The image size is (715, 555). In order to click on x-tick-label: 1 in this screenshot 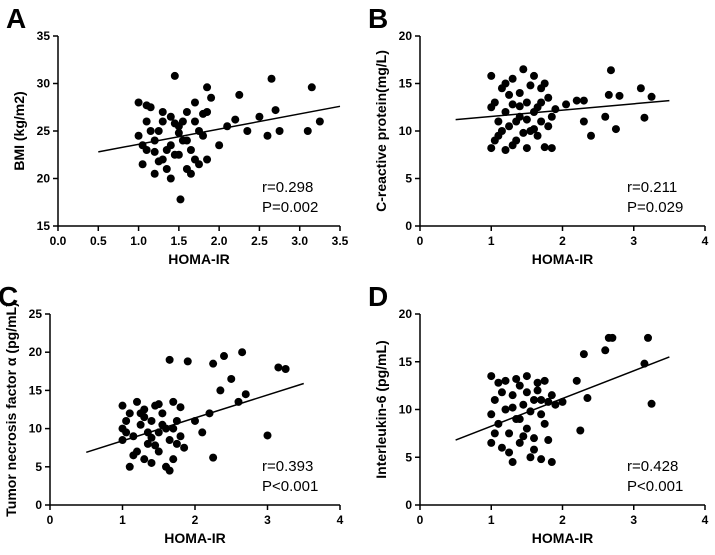, I will do `click(491, 241)`.